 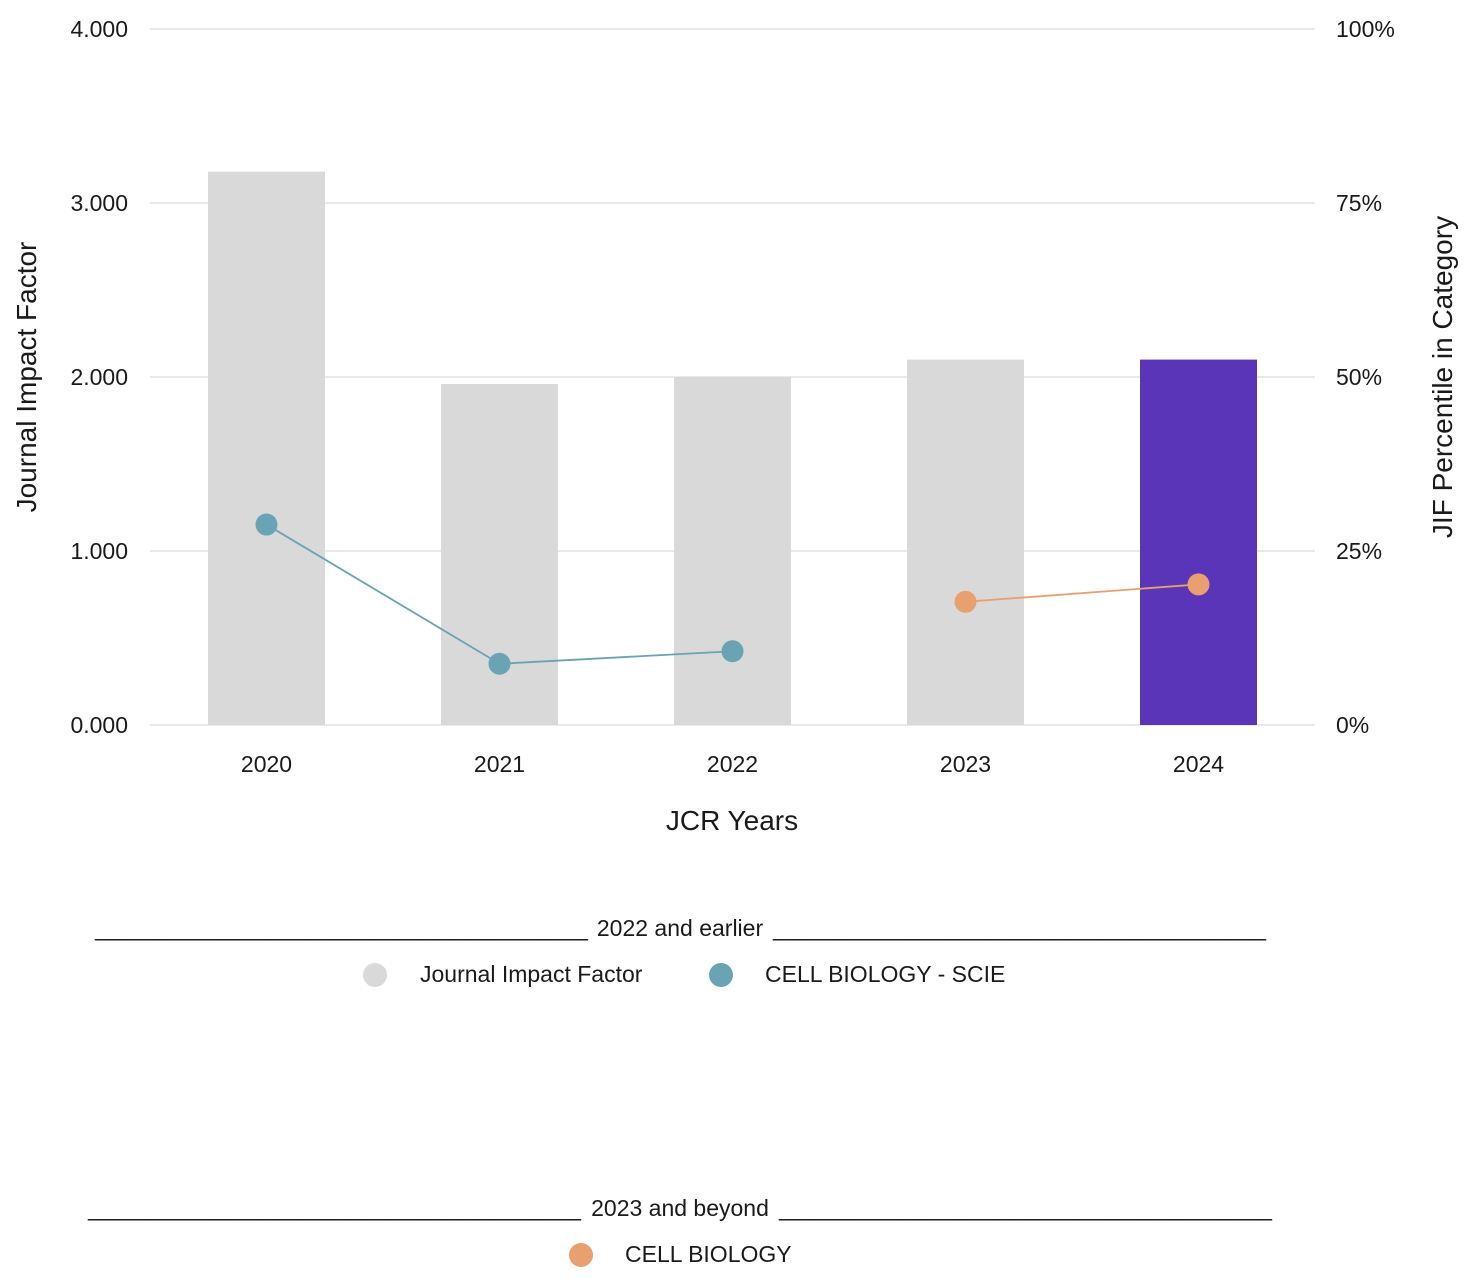 I want to click on x-tick-label: 2023, so click(x=965, y=764).